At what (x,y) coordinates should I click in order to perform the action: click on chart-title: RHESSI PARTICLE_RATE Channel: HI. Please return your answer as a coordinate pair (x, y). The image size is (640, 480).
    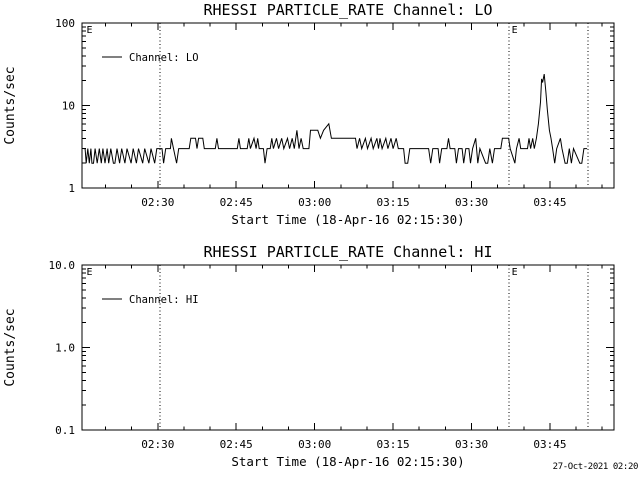
    Looking at the image, I should click on (348, 252).